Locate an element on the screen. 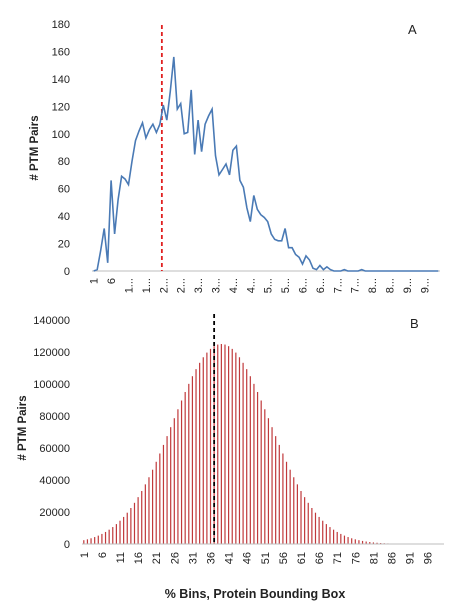 The image size is (450, 616). panel-b-x-tick-label: 1 is located at coordinates (85, 555).